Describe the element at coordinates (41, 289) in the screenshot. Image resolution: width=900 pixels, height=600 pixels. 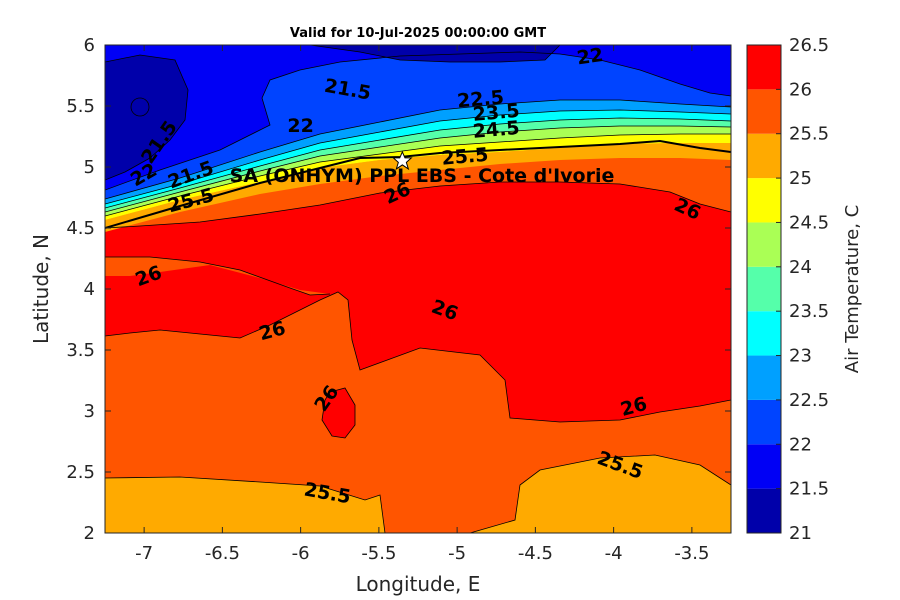
I see `y-axis-label: Latitude, N` at that location.